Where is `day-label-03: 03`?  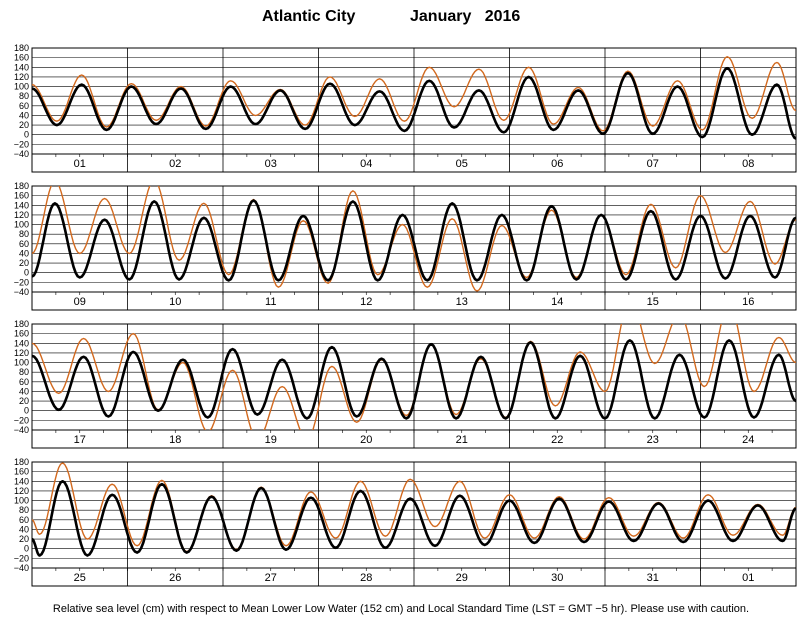
day-label-03: 03 is located at coordinates (271, 164).